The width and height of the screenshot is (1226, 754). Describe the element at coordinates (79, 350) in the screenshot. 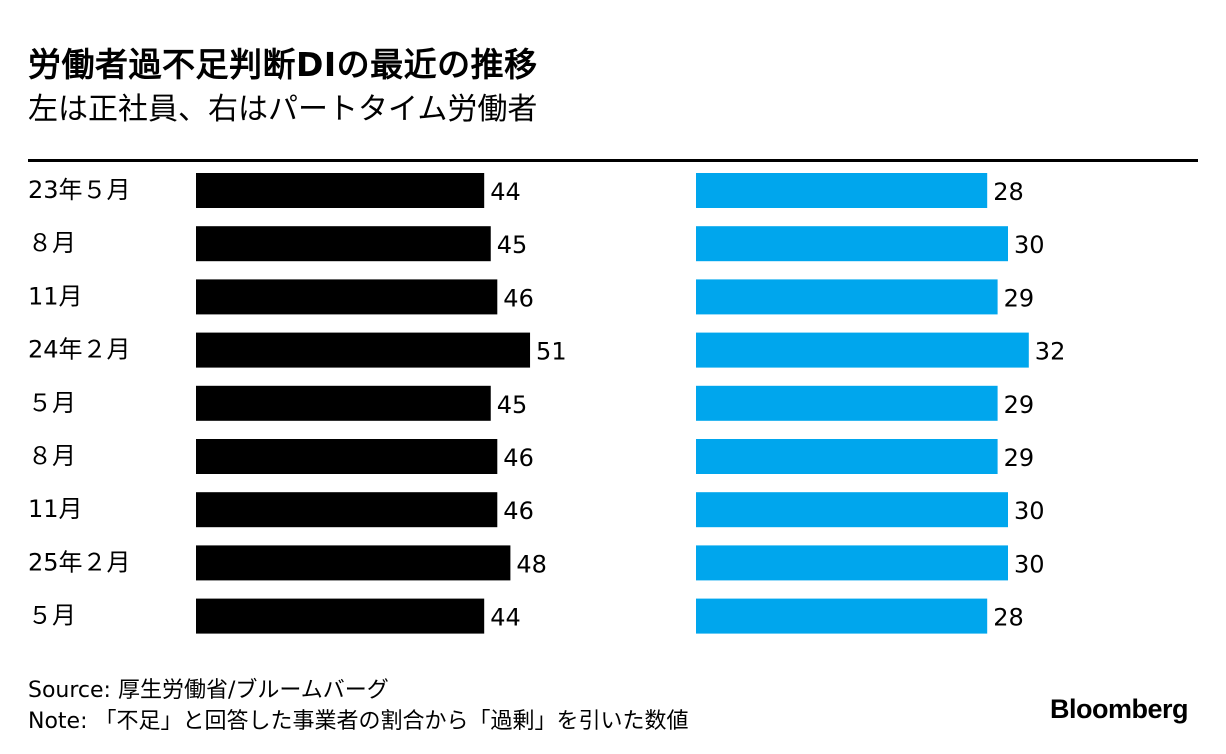

I see `category-label: 24年２月` at that location.